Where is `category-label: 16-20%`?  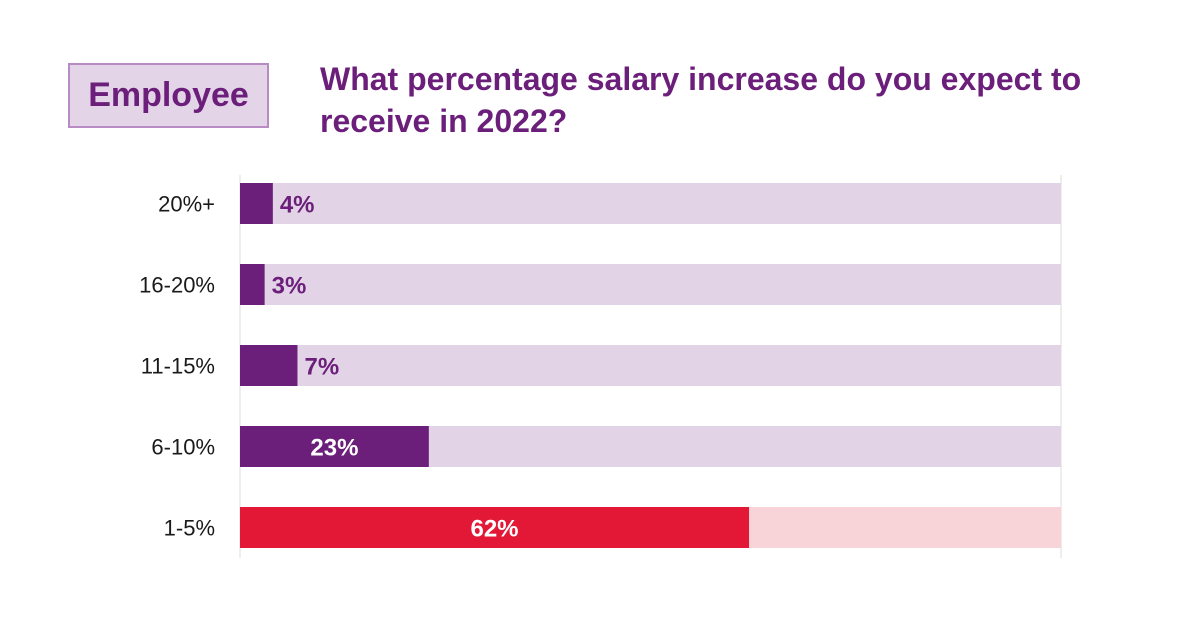
category-label: 16-20% is located at coordinates (177, 285).